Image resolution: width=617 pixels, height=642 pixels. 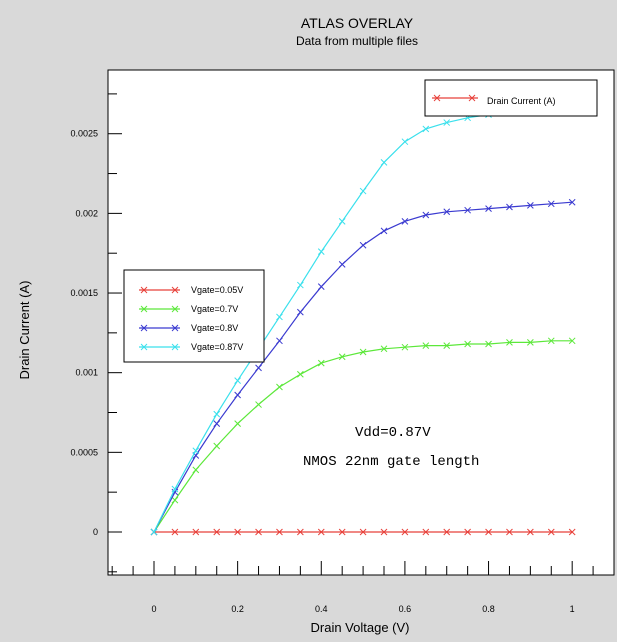 What do you see at coordinates (153, 609) in the screenshot?
I see `x-tick-label: 0` at bounding box center [153, 609].